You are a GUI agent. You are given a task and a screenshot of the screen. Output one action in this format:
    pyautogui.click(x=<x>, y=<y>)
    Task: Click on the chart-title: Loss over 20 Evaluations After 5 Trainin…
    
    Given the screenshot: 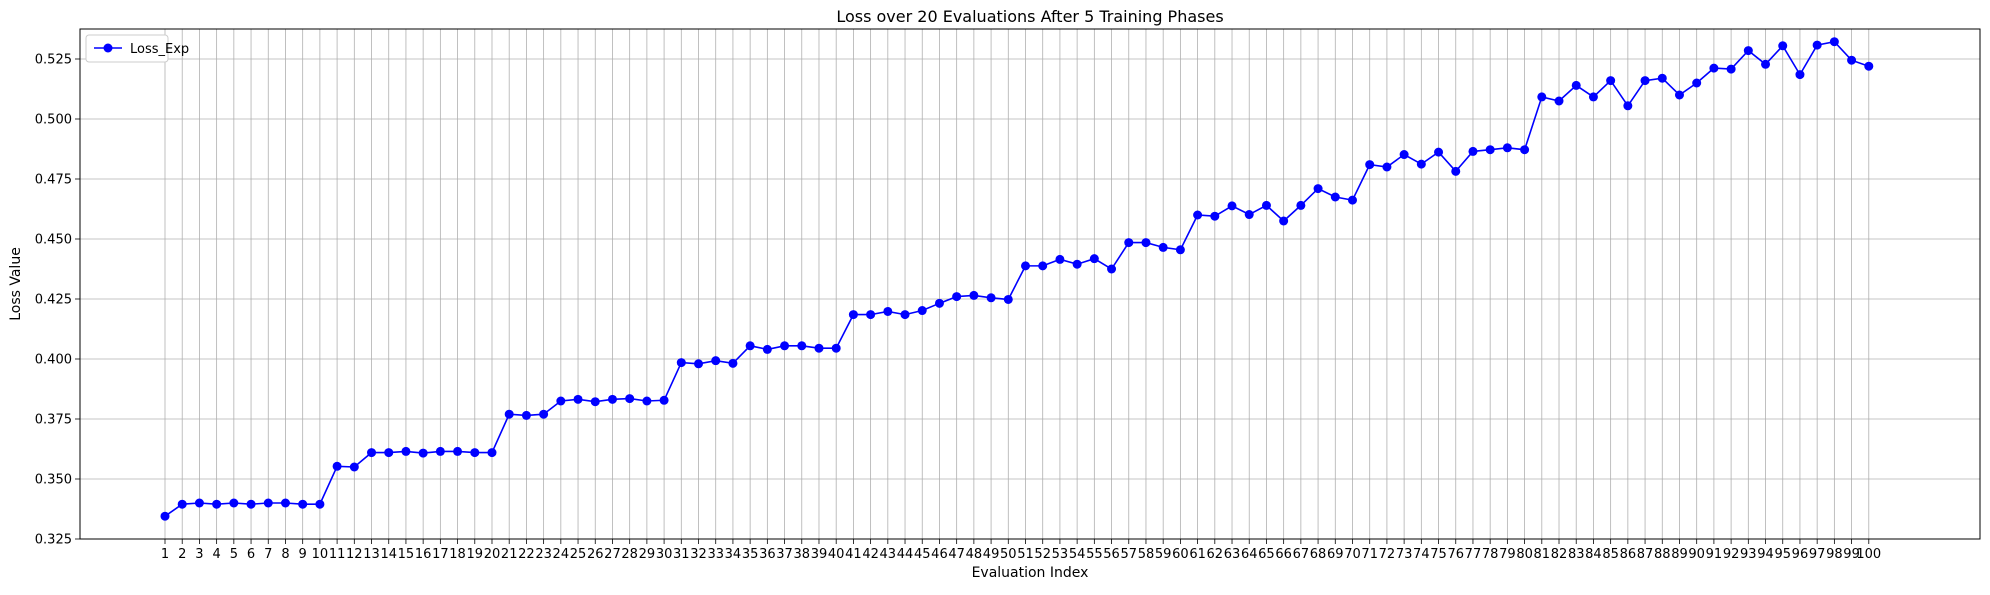 What is the action you would take?
    pyautogui.click(x=1029, y=16)
    